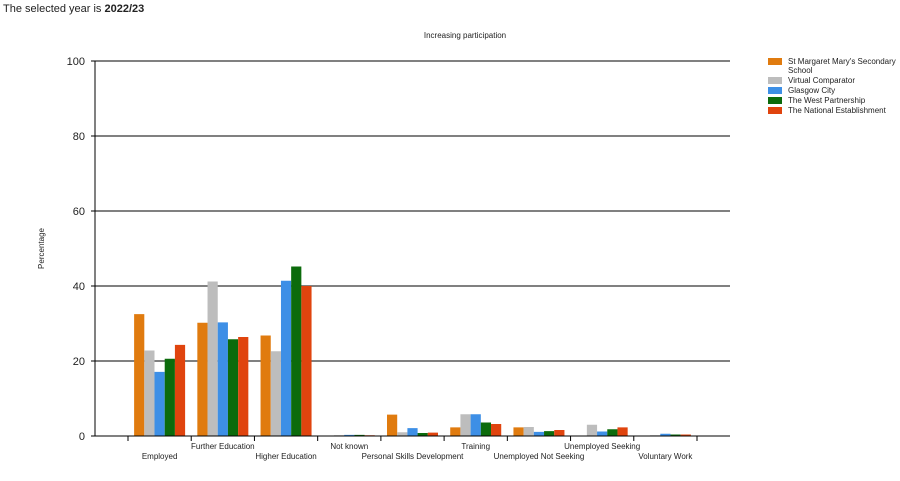 This screenshot has width=900, height=481. What do you see at coordinates (79, 212) in the screenshot?
I see `y-tick-label: 60` at bounding box center [79, 212].